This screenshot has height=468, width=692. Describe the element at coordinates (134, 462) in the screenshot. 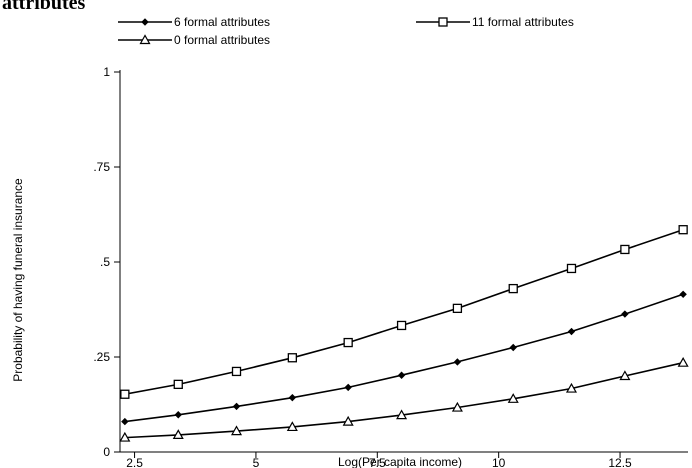

I see `x-tick-label: 2.5` at that location.